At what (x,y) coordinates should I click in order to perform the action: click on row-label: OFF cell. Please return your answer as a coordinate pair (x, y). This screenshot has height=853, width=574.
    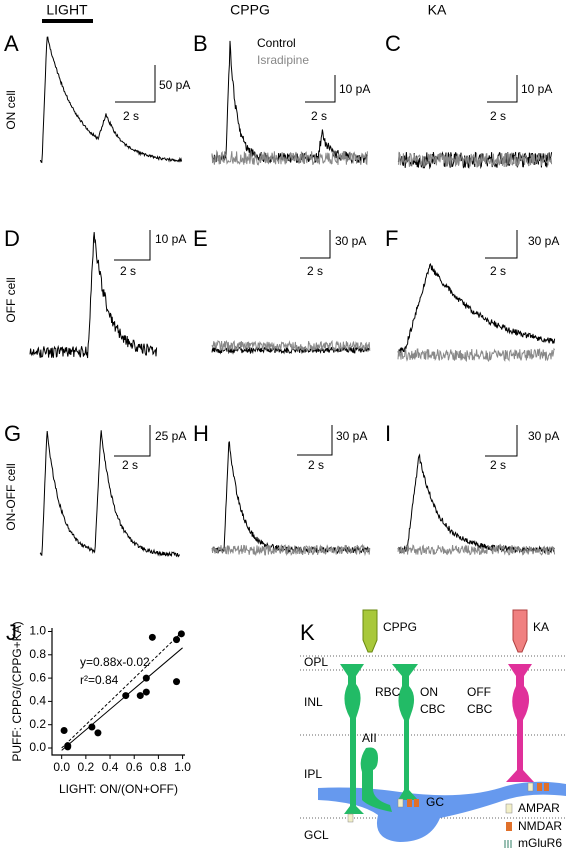
    Looking at the image, I should click on (11, 299).